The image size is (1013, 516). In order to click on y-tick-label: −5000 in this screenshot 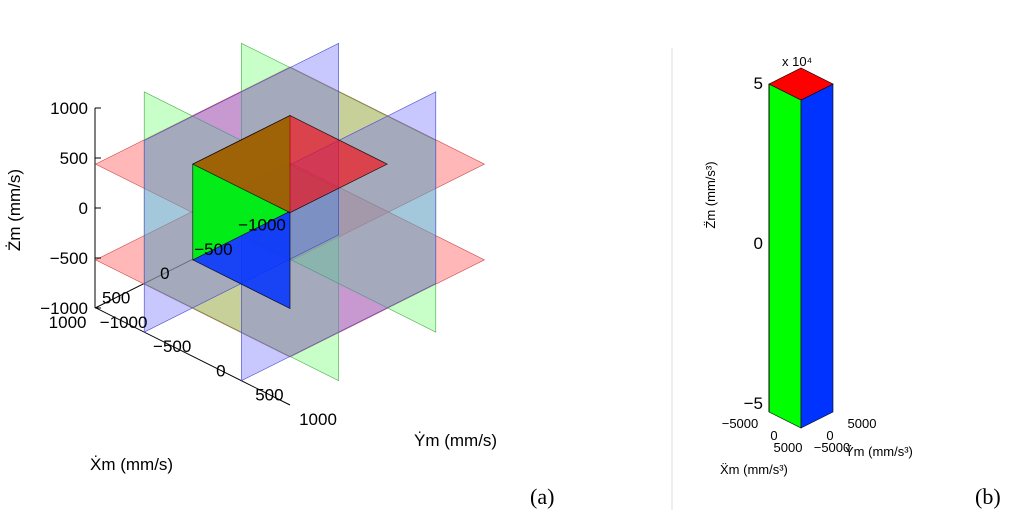, I will do `click(832, 447)`.